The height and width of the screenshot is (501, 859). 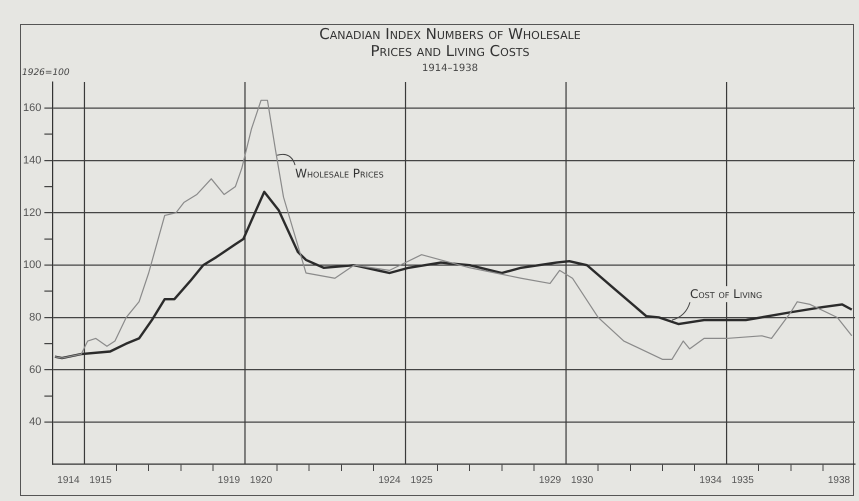 What do you see at coordinates (32, 212) in the screenshot?
I see `y-tick-label: 120` at bounding box center [32, 212].